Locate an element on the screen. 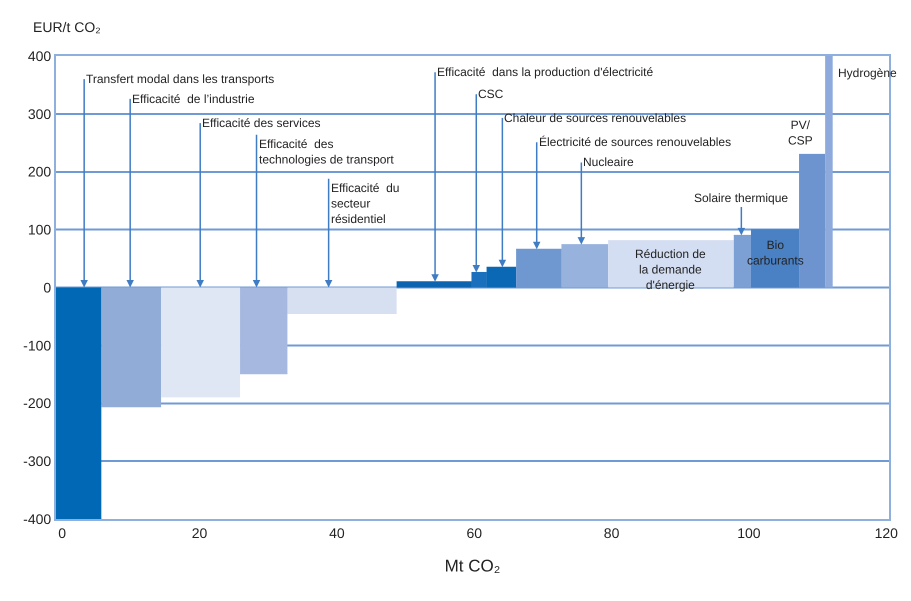 The width and height of the screenshot is (911, 601). annotation: Efficacité des technologies de transport is located at coordinates (326, 152).